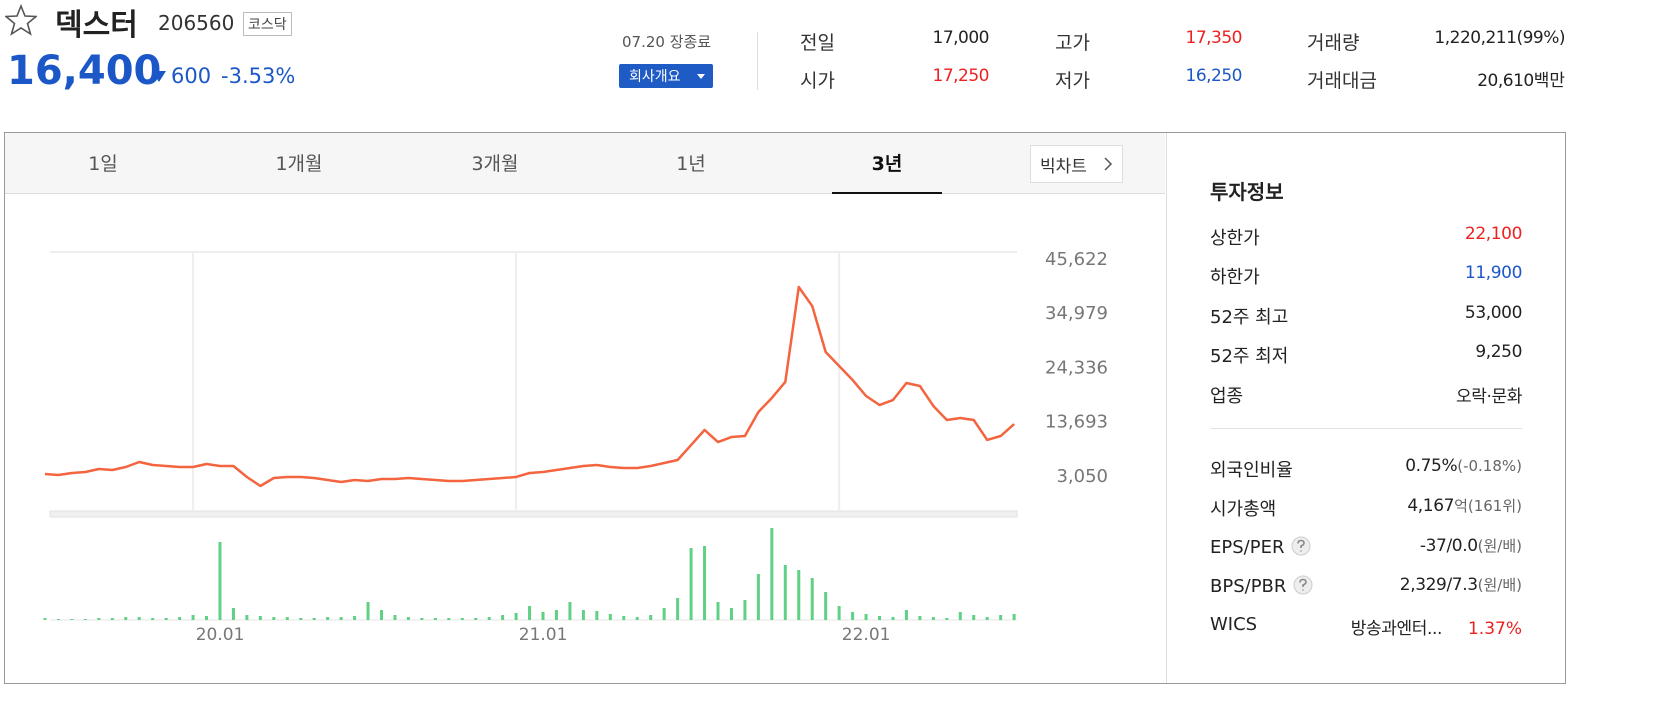  Describe the element at coordinates (1072, 43) in the screenshot. I see `summary-label: 고가` at that location.